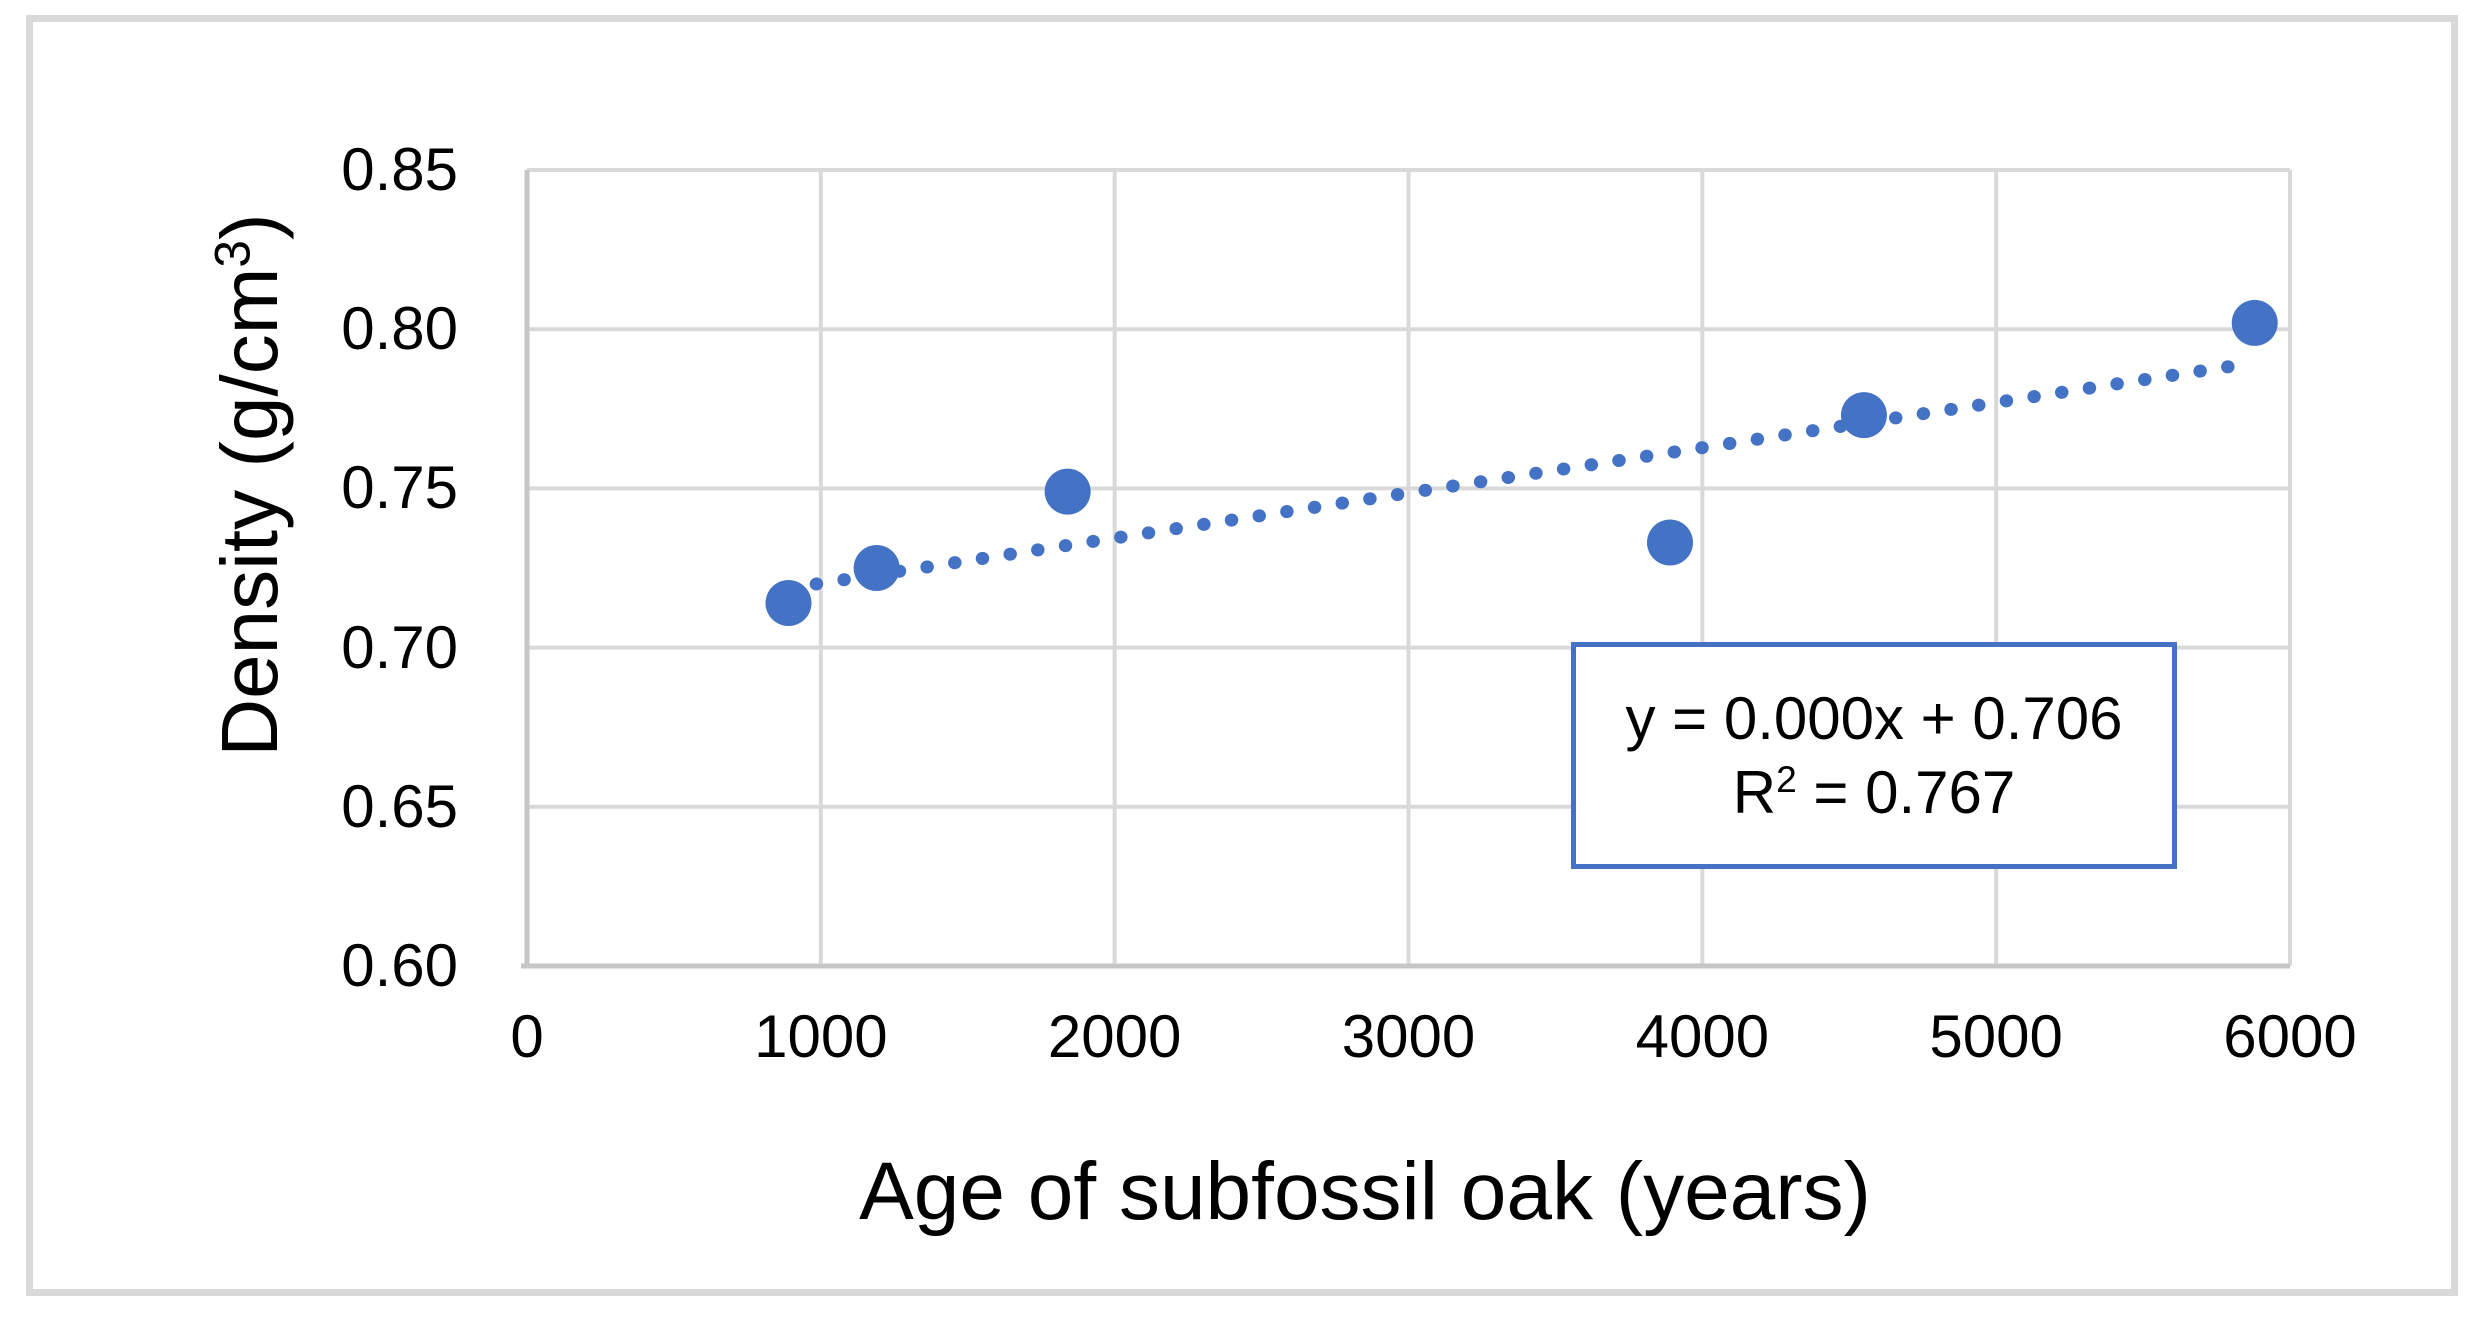  I want to click on x-tick-label: 0, so click(527, 1036).